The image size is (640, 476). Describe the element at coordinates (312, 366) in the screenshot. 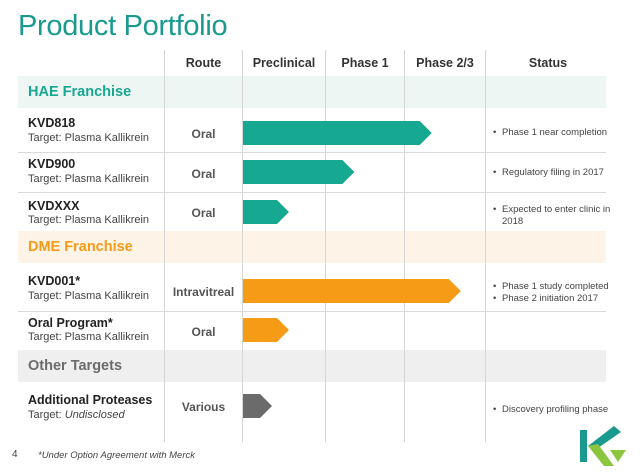

I see `other-band` at that location.